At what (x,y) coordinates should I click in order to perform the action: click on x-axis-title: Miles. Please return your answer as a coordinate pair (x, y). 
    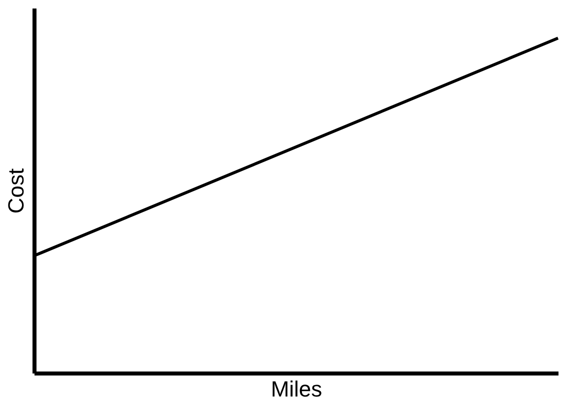
    Looking at the image, I should click on (296, 389).